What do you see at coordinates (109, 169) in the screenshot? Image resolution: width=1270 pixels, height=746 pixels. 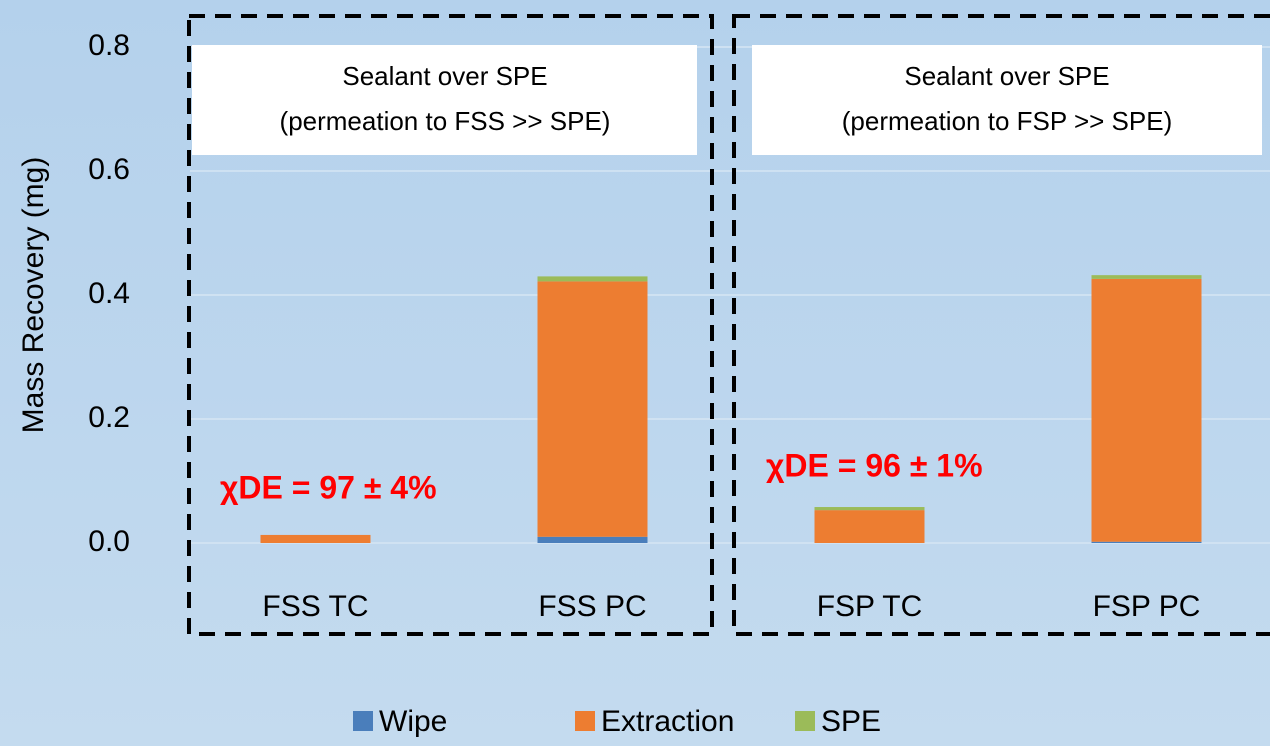 I see `y-tick-label: 0.6` at bounding box center [109, 169].